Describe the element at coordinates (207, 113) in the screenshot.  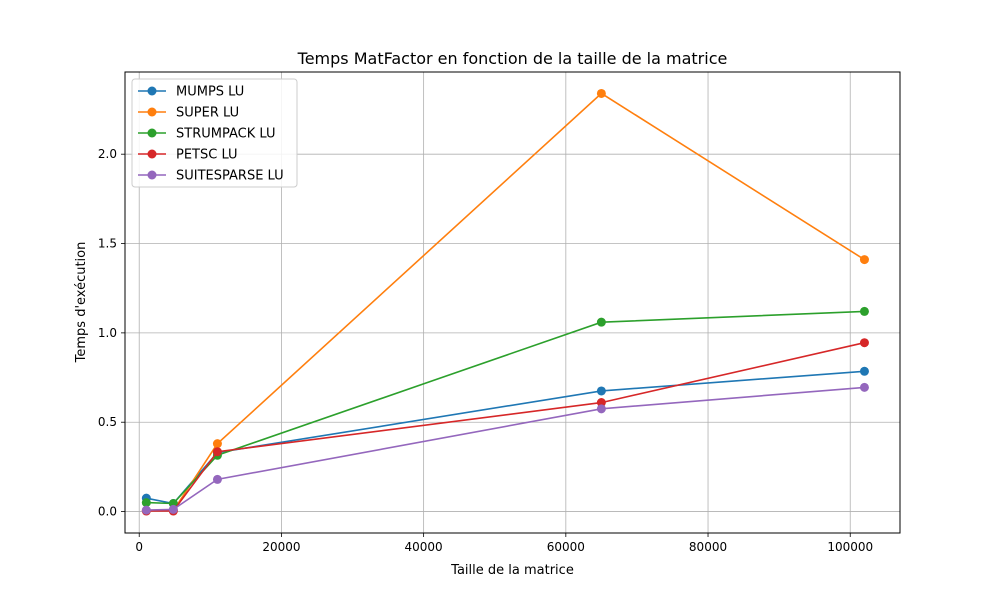
I see `legend-label: SUPER LU` at that location.